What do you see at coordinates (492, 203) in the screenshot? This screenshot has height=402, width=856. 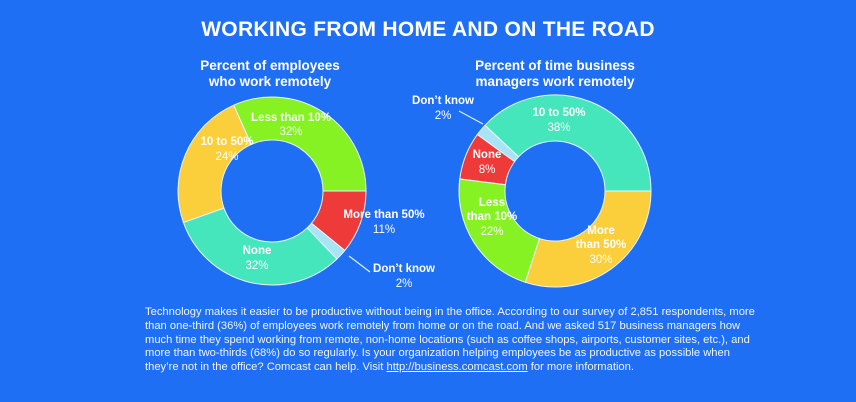 I see `right-label-less10-line1: Less` at bounding box center [492, 203].